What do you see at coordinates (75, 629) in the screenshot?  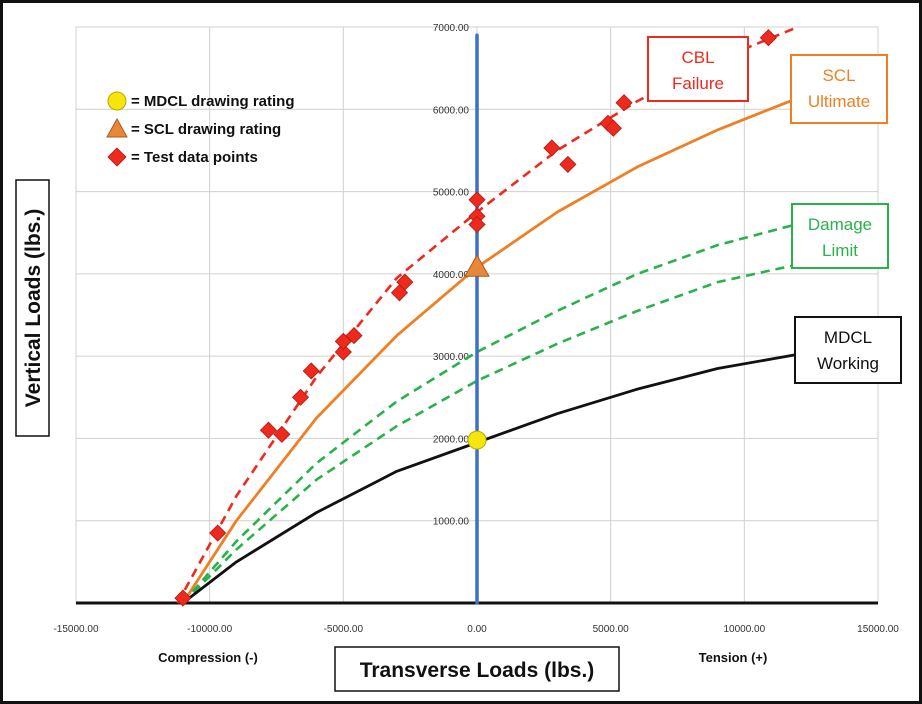 I see `x-tick-label: -15000.00` at bounding box center [75, 629].